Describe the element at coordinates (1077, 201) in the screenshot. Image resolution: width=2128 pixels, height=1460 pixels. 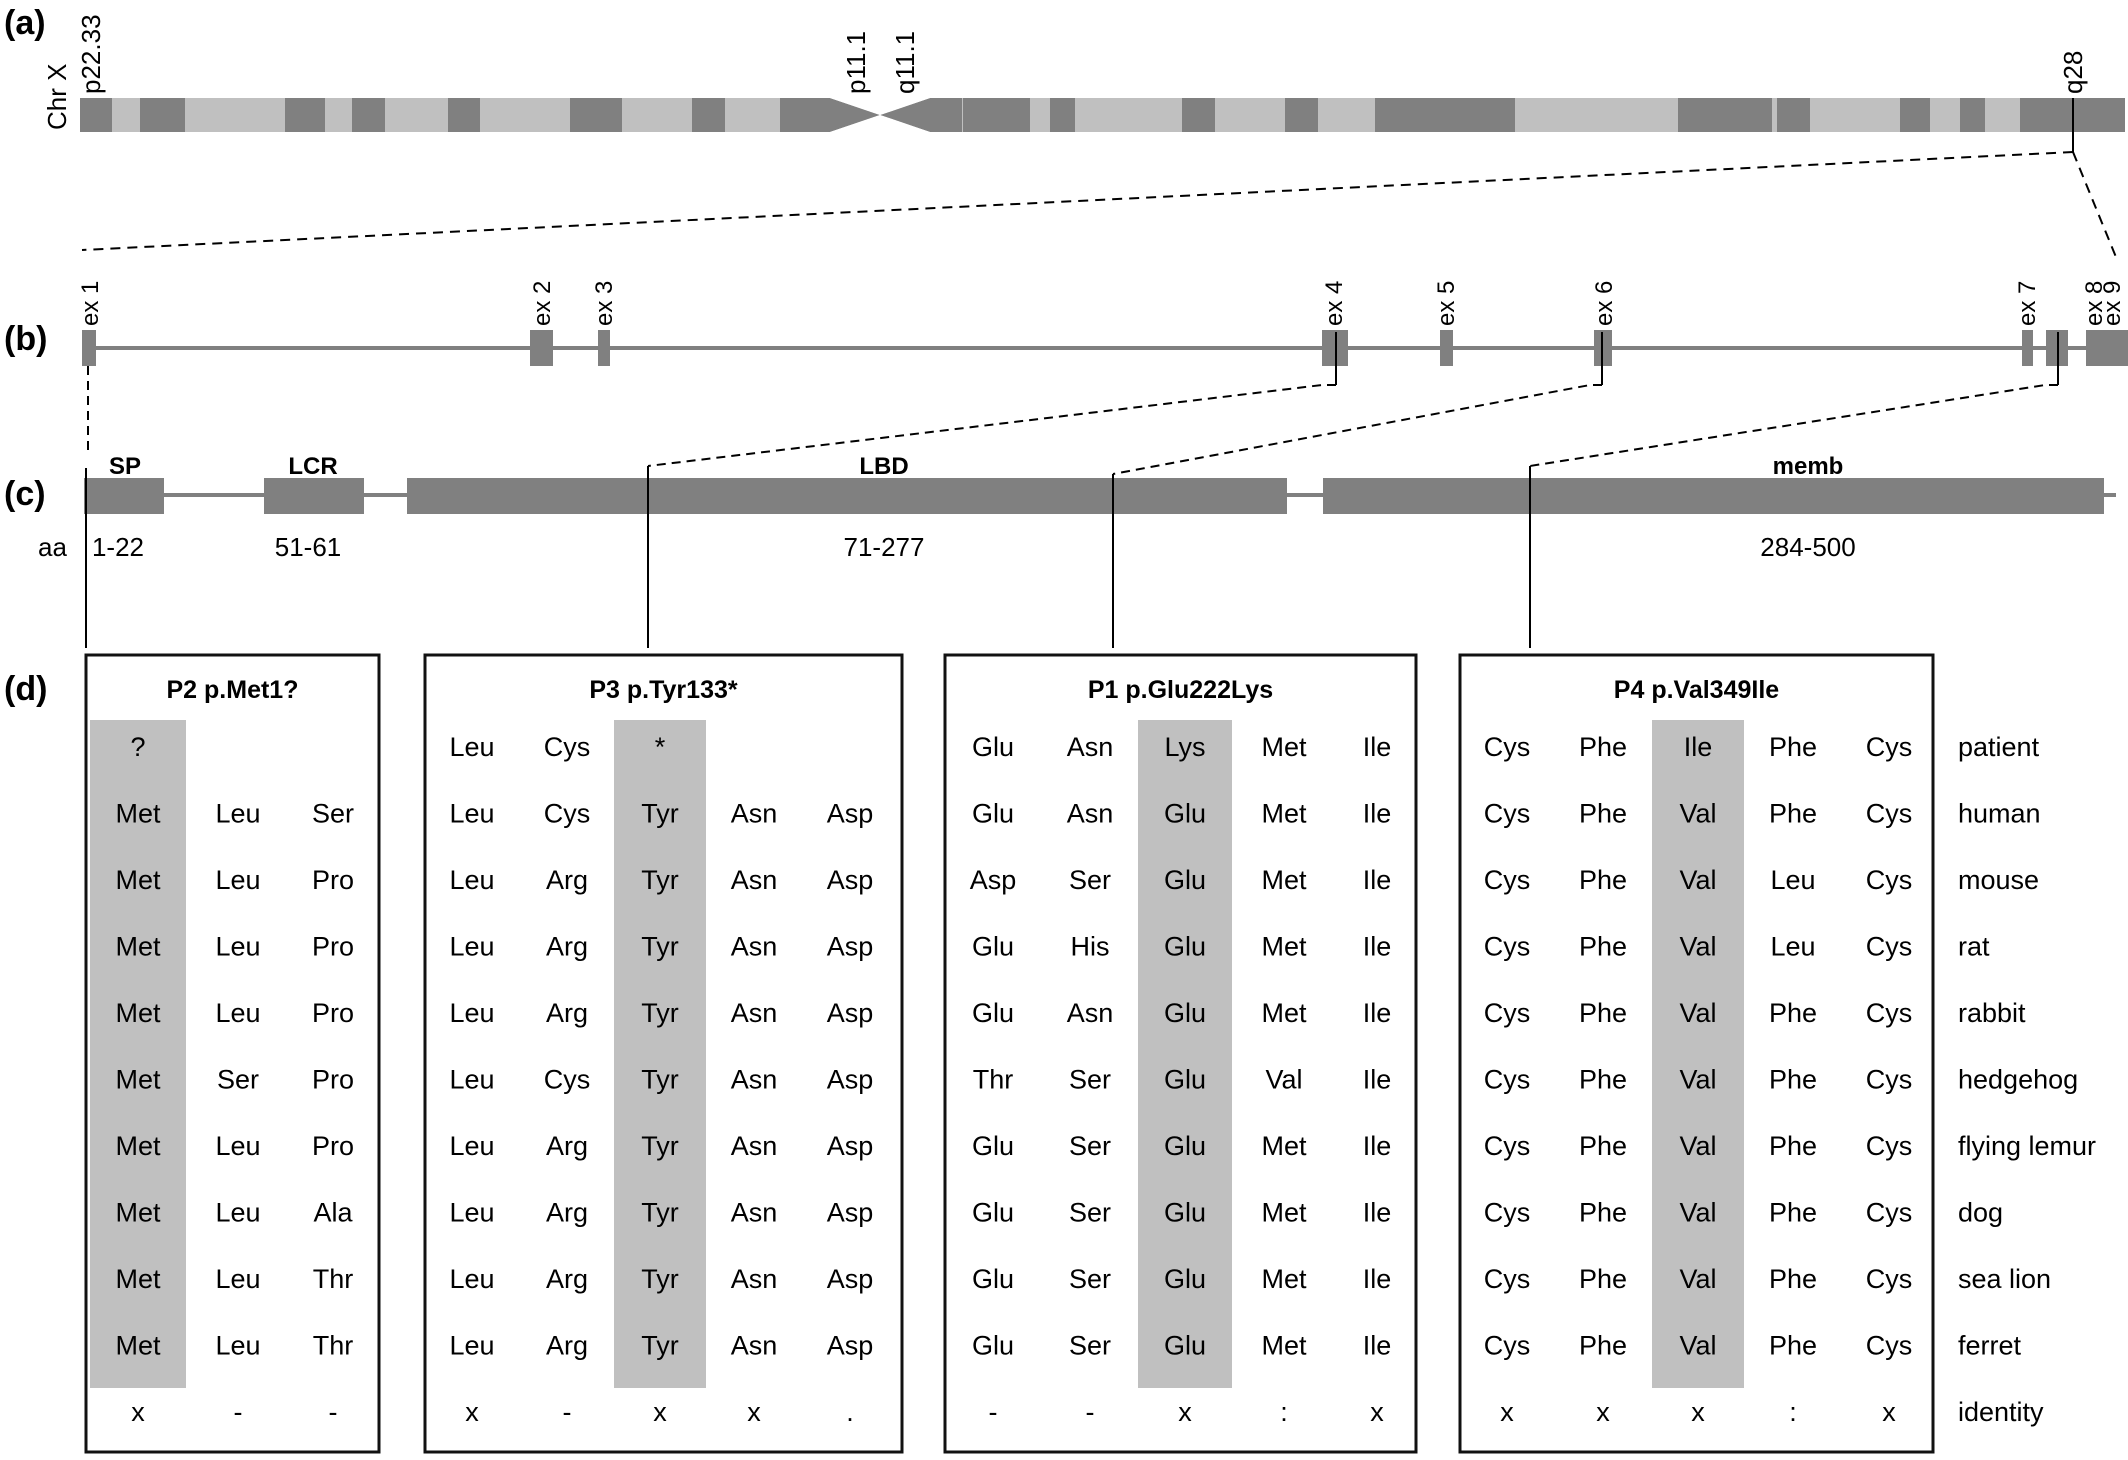
I see `zoom-line-left` at that location.